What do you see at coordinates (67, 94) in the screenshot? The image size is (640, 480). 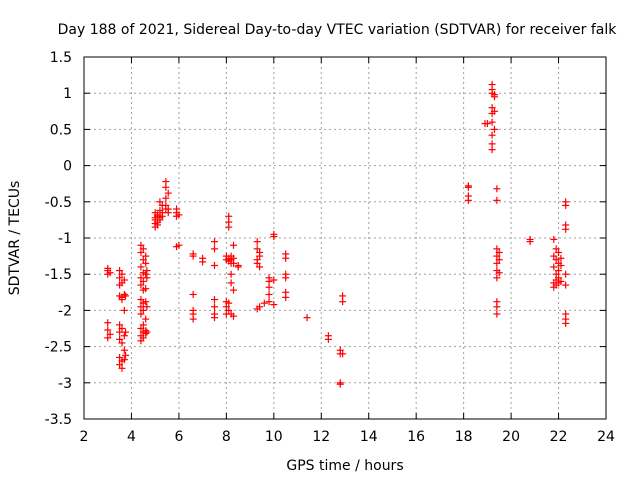 I see `y-tick-label: 1` at bounding box center [67, 94].